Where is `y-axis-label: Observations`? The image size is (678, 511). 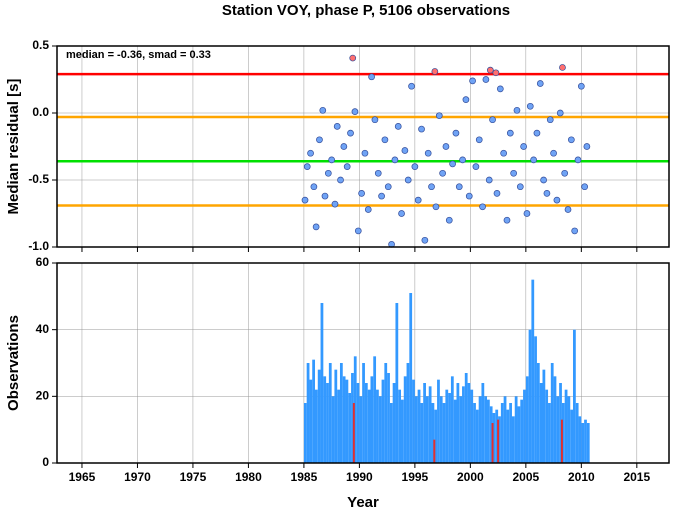 y-axis-label: Observations is located at coordinates (13, 363).